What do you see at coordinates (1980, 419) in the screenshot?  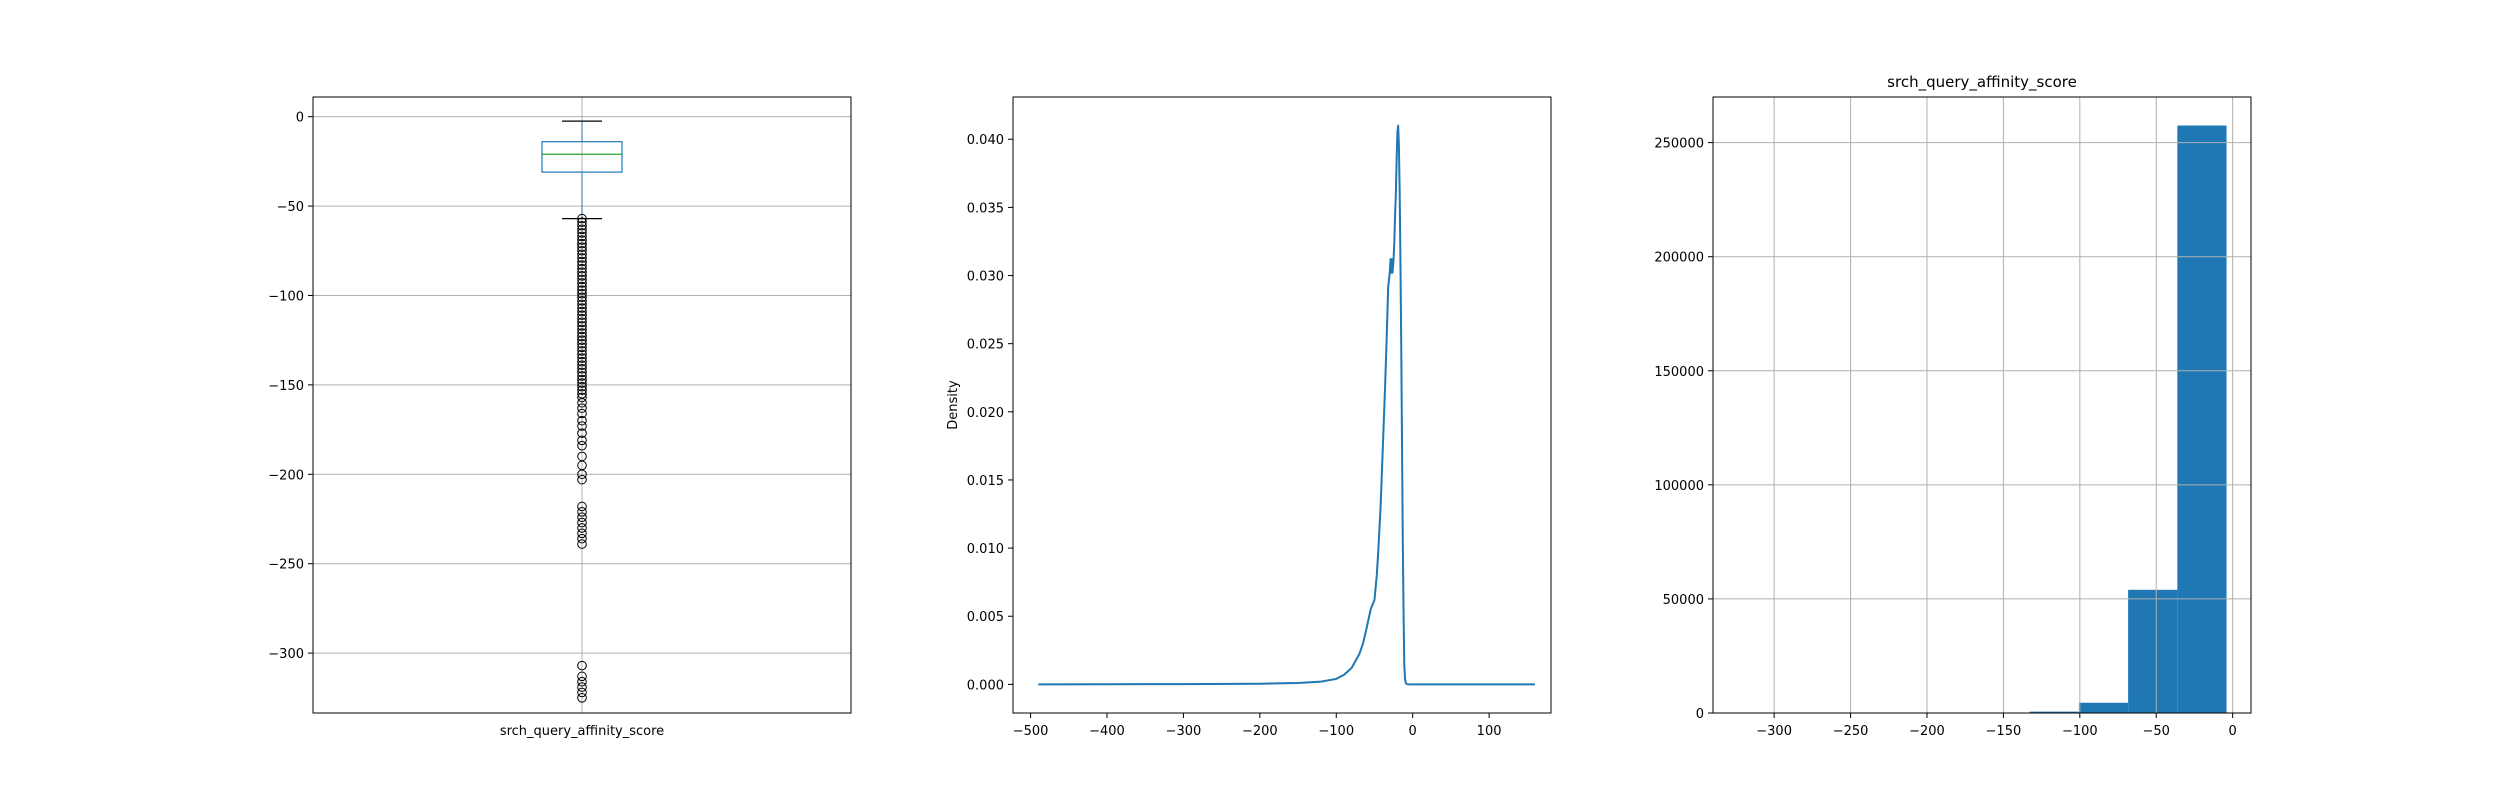 I see `histogram-marks` at bounding box center [1980, 419].